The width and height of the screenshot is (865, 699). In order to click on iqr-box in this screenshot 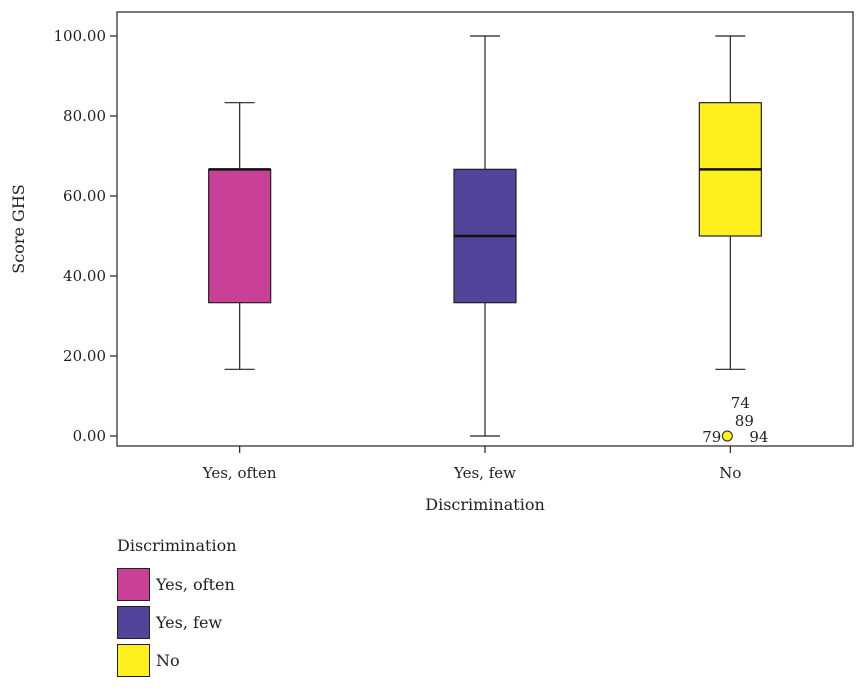, I will do `click(240, 236)`.